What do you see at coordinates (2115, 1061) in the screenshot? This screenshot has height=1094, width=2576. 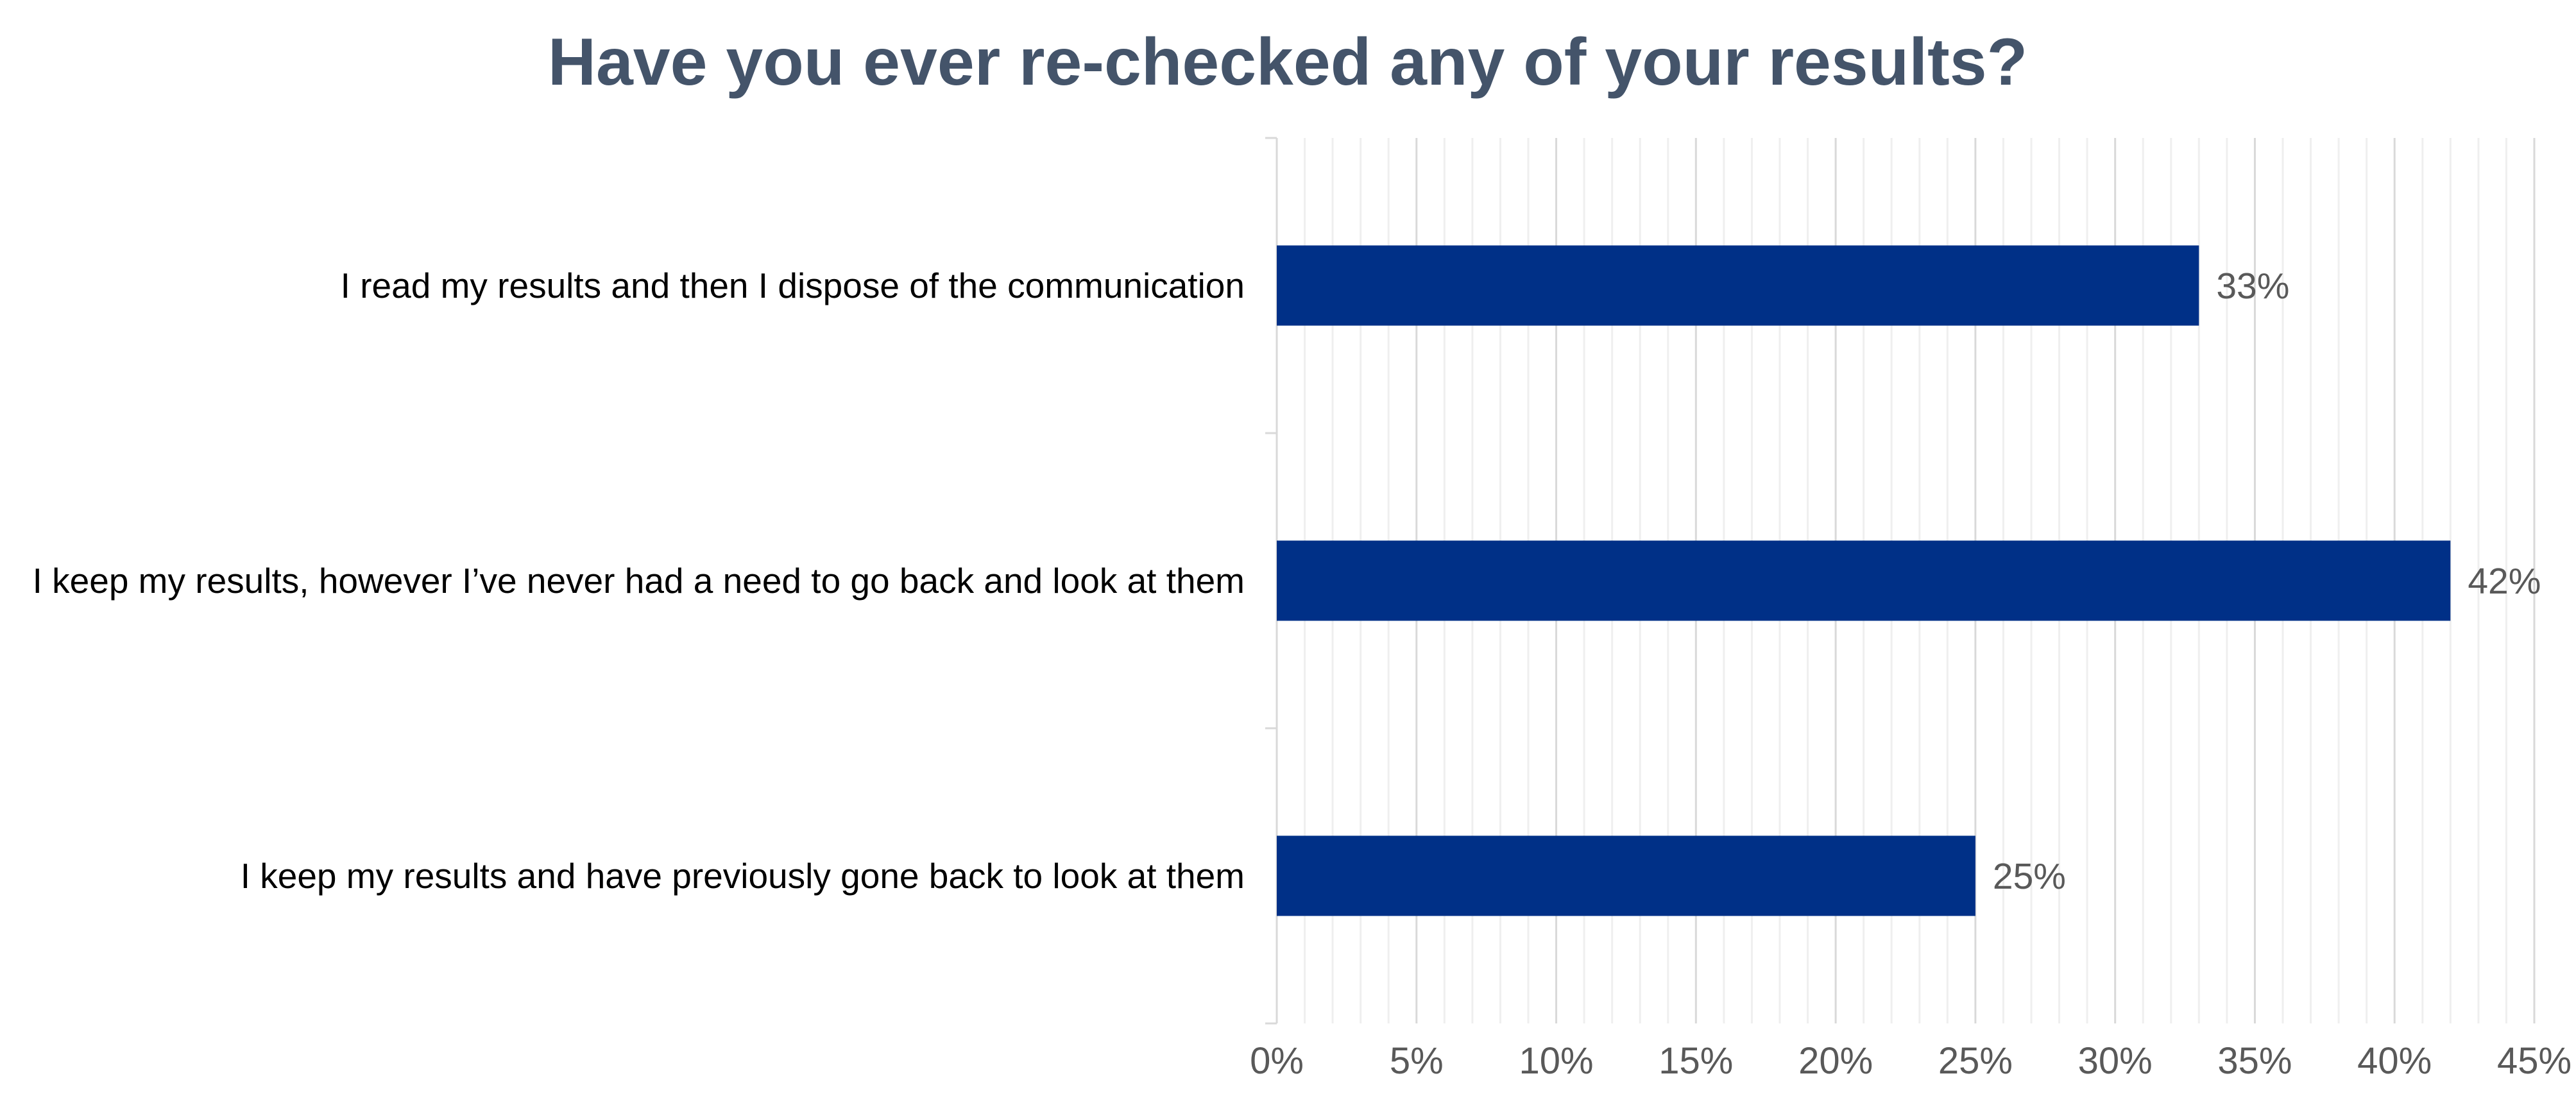 I see `x-tick-label: 30%` at bounding box center [2115, 1061].